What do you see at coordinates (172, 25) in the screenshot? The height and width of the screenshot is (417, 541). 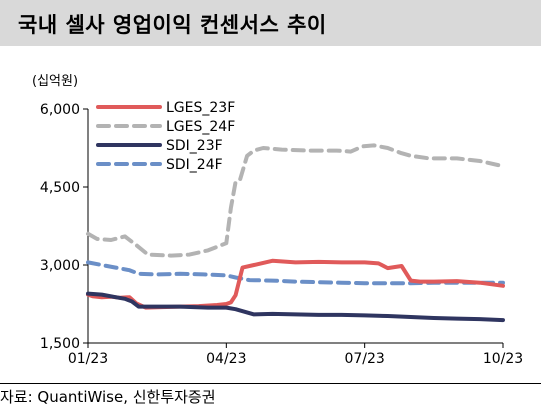 I see `page-title: 국내 셀사 영업이익 컨센서스 추이` at bounding box center [172, 25].